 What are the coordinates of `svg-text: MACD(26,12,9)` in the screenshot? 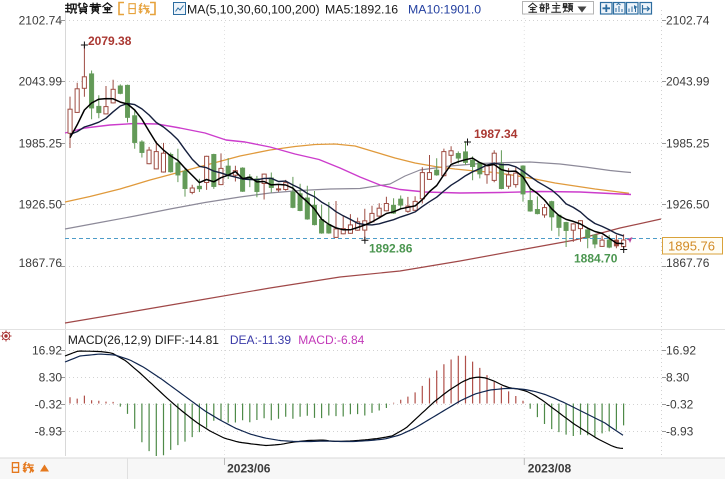 It's located at (109, 340).